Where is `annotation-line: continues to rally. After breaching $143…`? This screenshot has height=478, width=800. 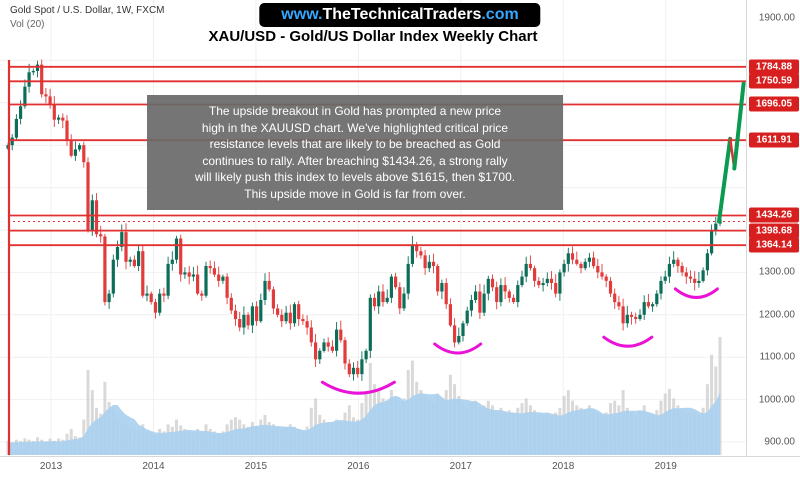 annotation-line: continues to rally. After breaching $143… is located at coordinates (355, 160).